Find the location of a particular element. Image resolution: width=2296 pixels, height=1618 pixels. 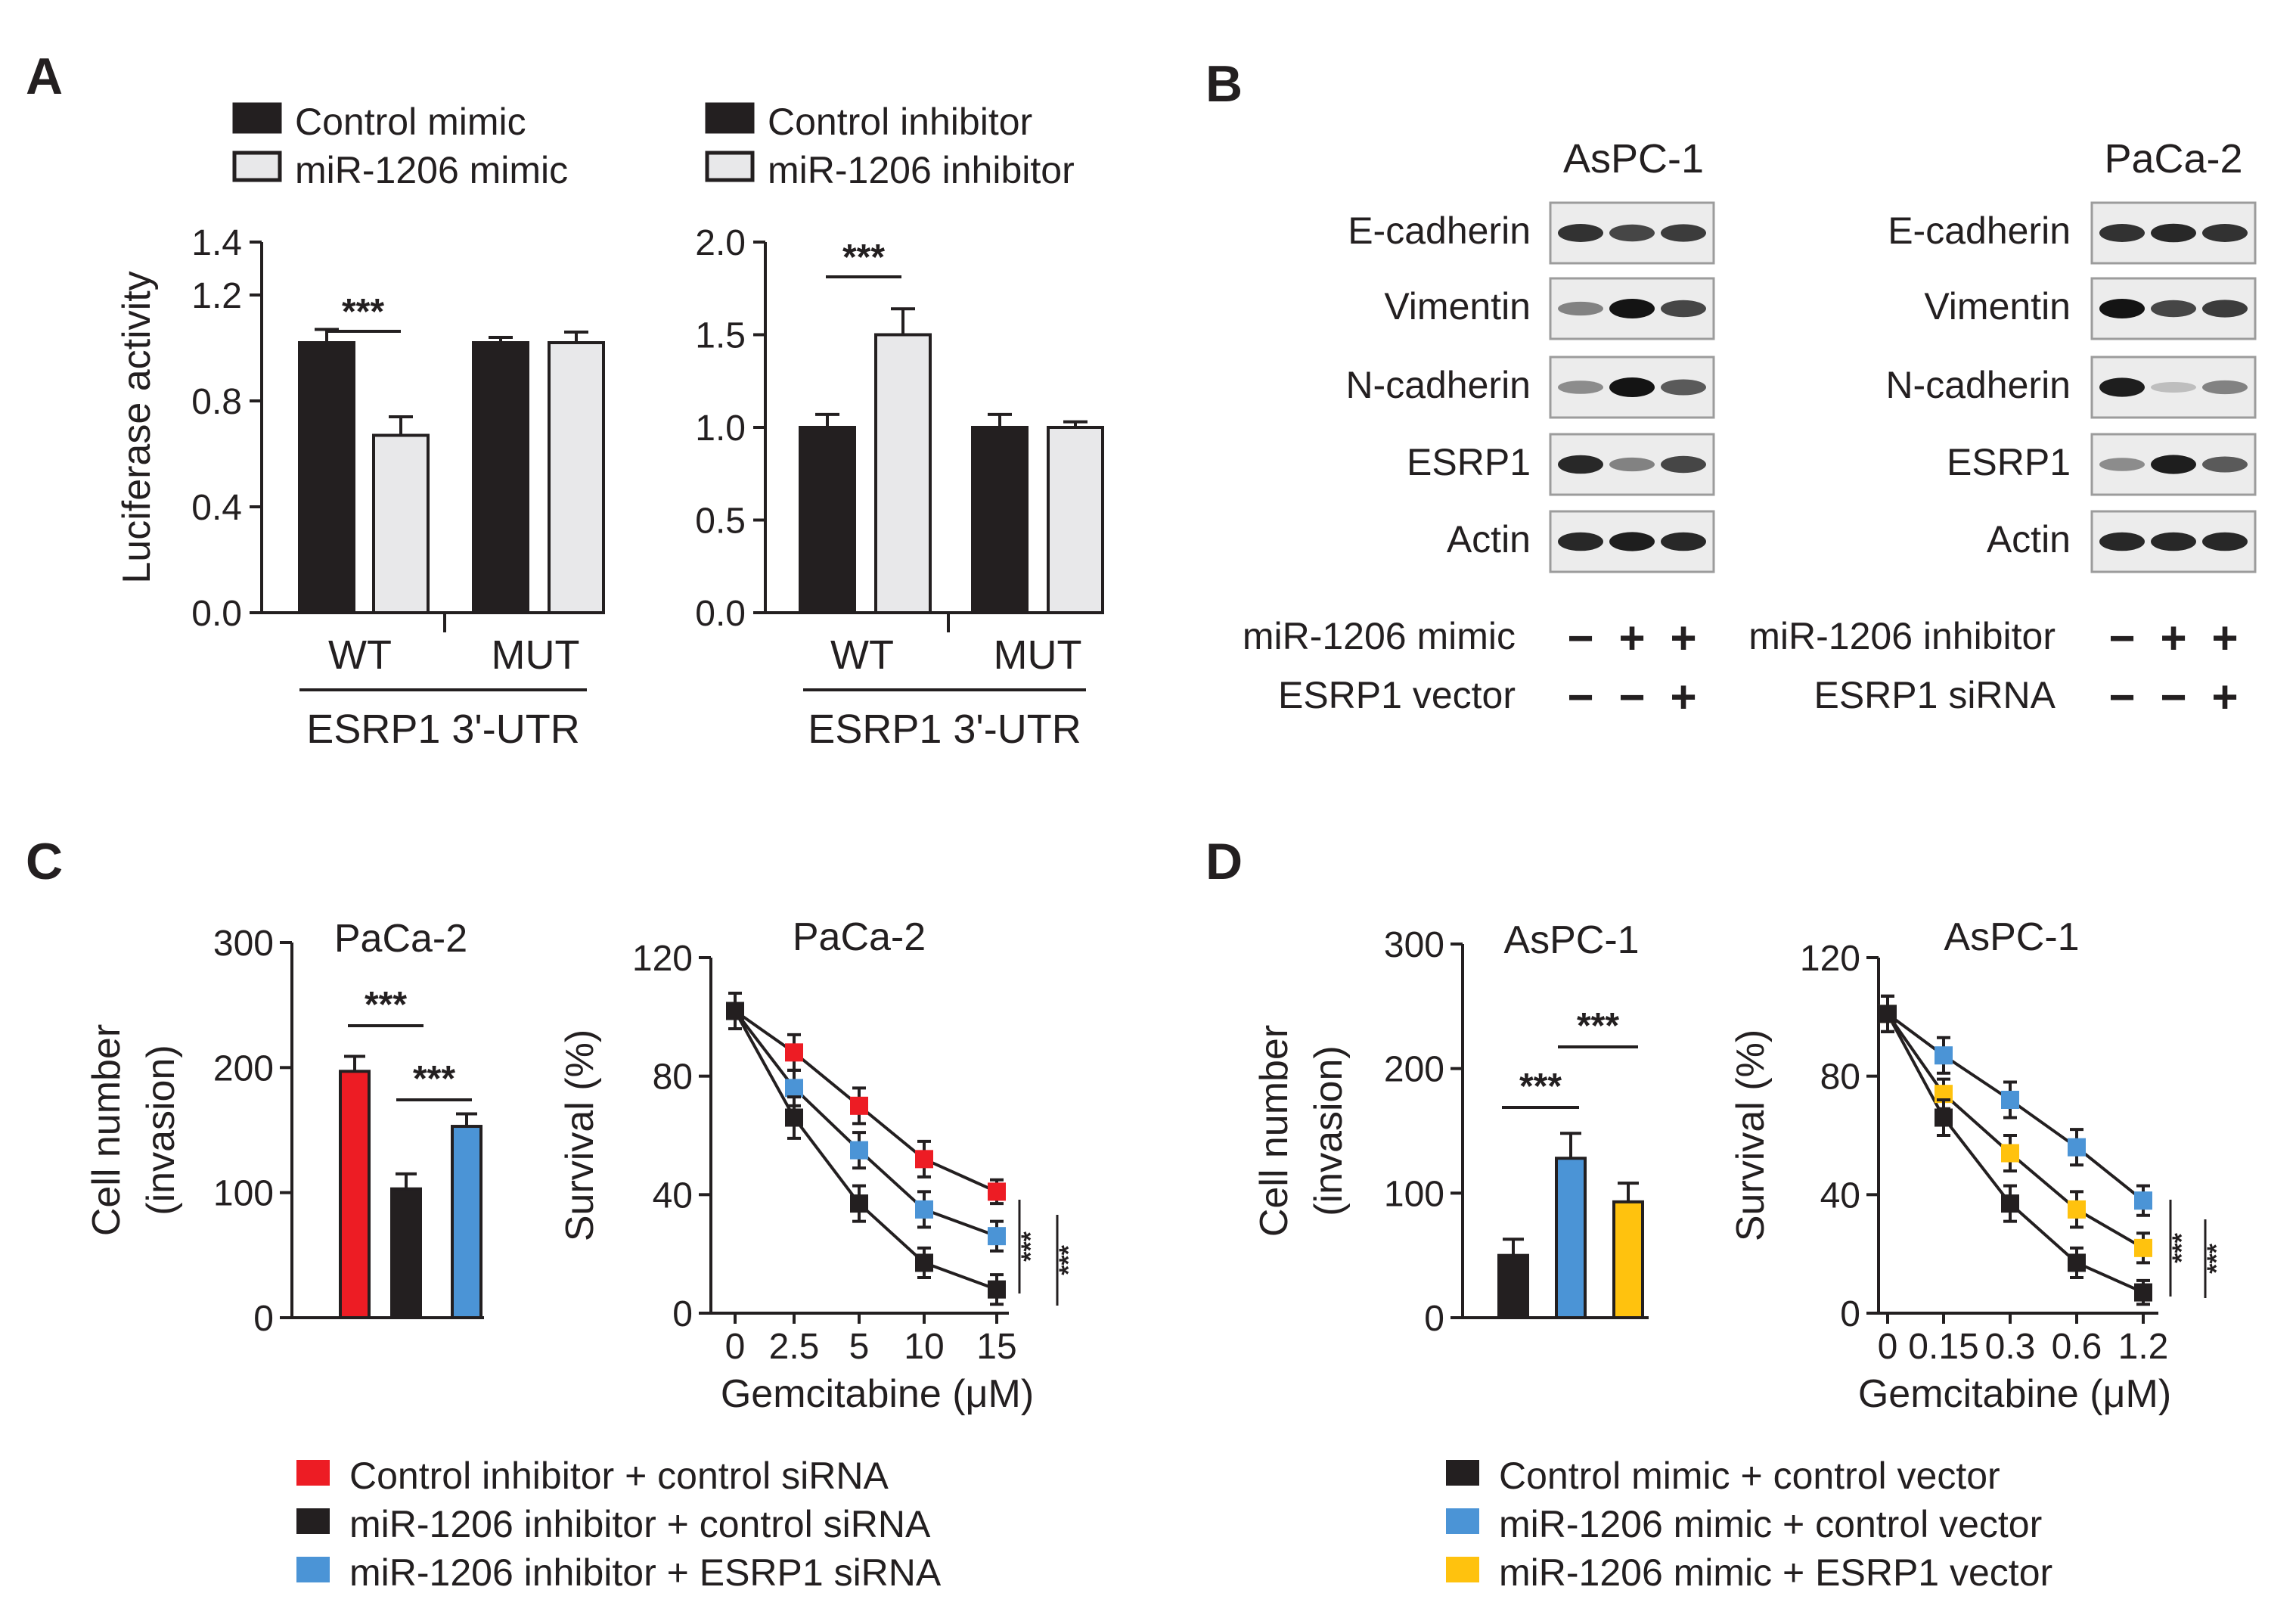

right-ytick-label-1: 0.5 is located at coordinates (720, 522).